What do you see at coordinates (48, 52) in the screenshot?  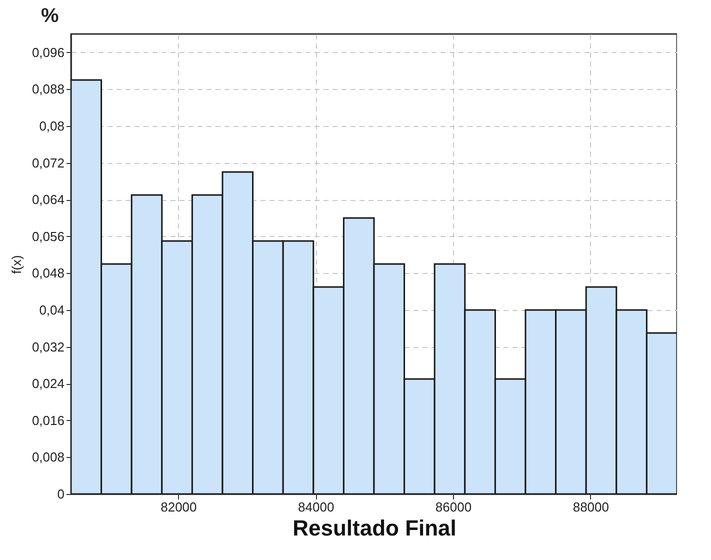 I see `y-tick-label: 0,096` at bounding box center [48, 52].